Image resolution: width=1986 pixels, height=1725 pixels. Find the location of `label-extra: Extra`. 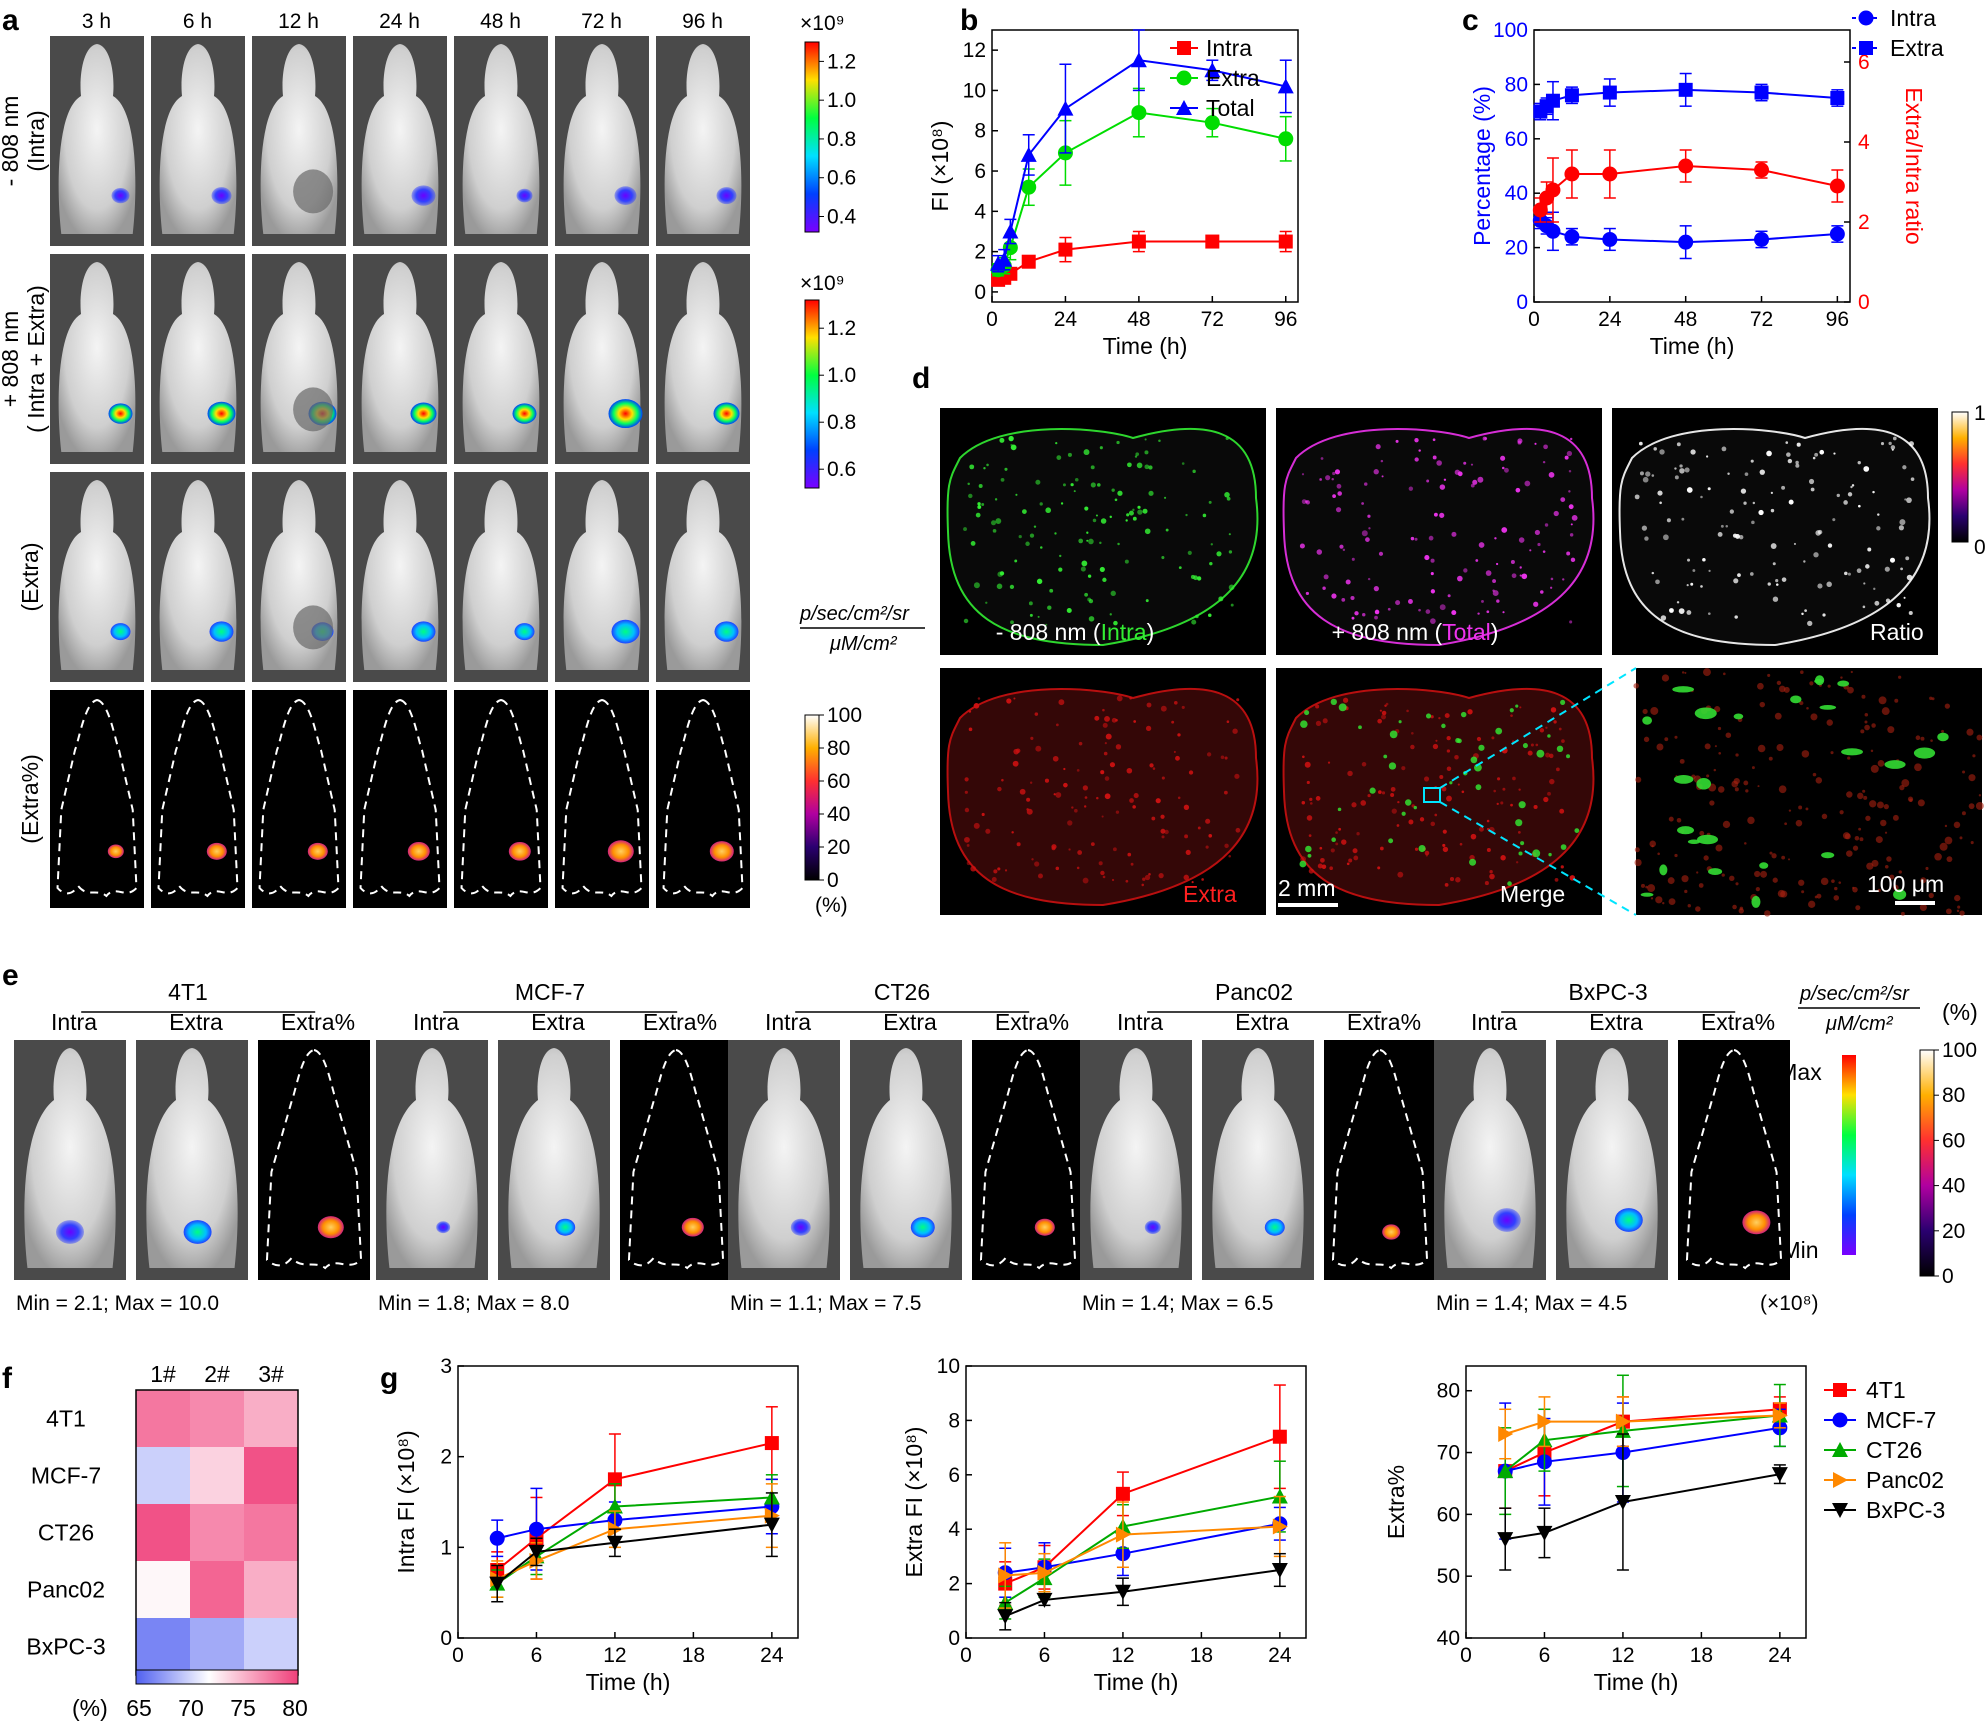

label-extra: Extra is located at coordinates (1210, 894).